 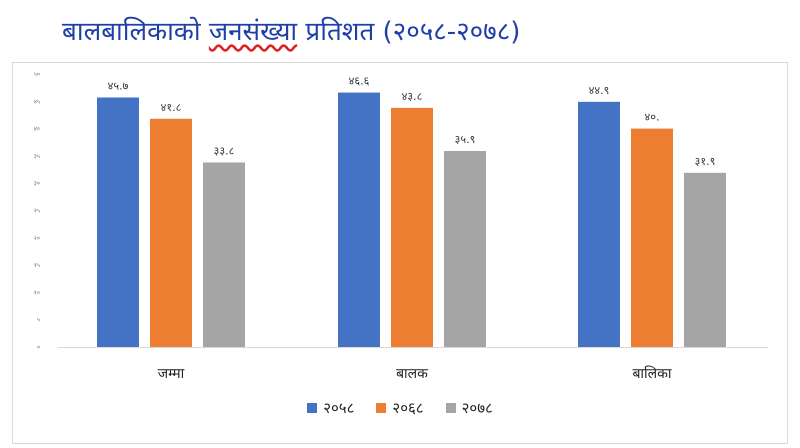 I want to click on y-tick-label: २०, so click(x=37, y=238).